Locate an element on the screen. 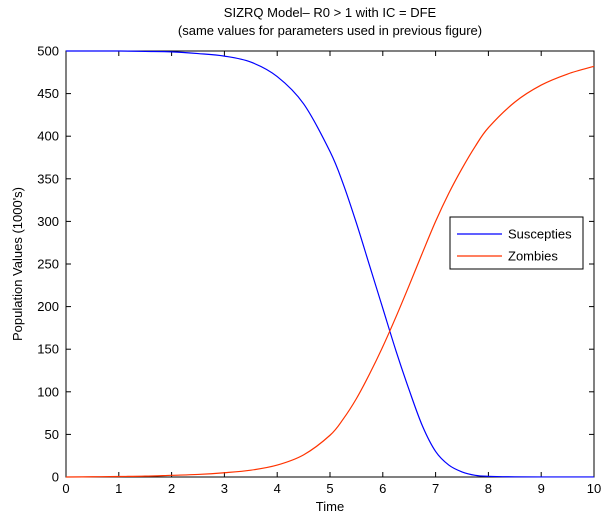  y-tick-label: 400 is located at coordinates (48, 136).